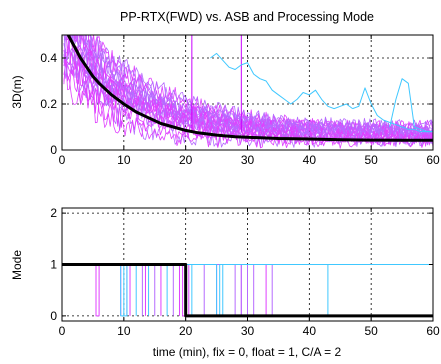  What do you see at coordinates (247, 17) in the screenshot?
I see `chart-title: PP-RTX(FWD) vs. ASB and Processing Mode` at bounding box center [247, 17].